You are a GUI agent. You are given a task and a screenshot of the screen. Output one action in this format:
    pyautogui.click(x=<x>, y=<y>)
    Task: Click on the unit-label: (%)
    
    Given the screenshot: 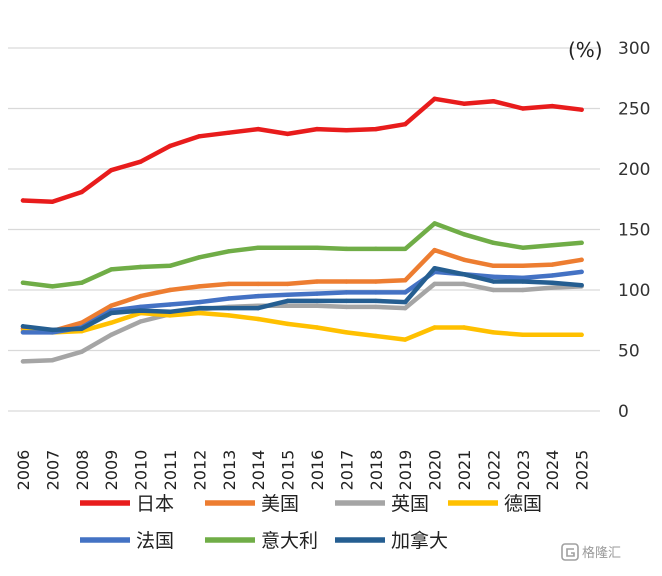 What is the action you would take?
    pyautogui.click(x=585, y=50)
    